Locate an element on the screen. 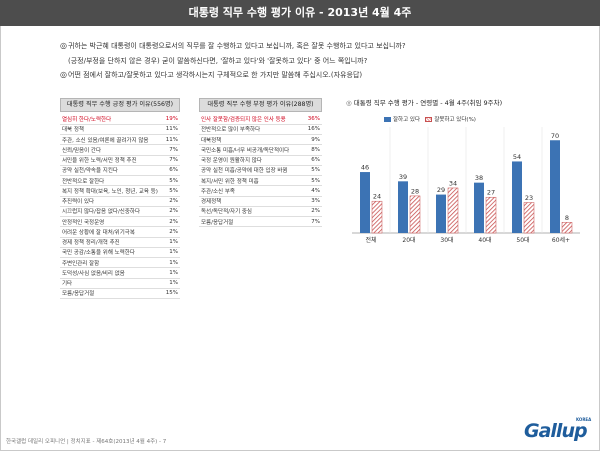 This screenshot has height=451, width=600. chart-legend: 잘하고 있다 잘못하고 있다(%) is located at coordinates (430, 119).